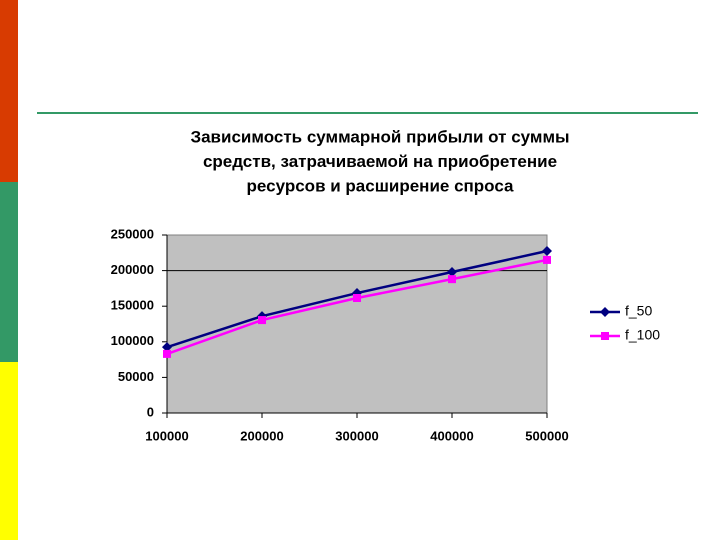 The height and width of the screenshot is (545, 720). Describe the element at coordinates (150, 411) in the screenshot. I see `y-tick-label: 0` at that location.